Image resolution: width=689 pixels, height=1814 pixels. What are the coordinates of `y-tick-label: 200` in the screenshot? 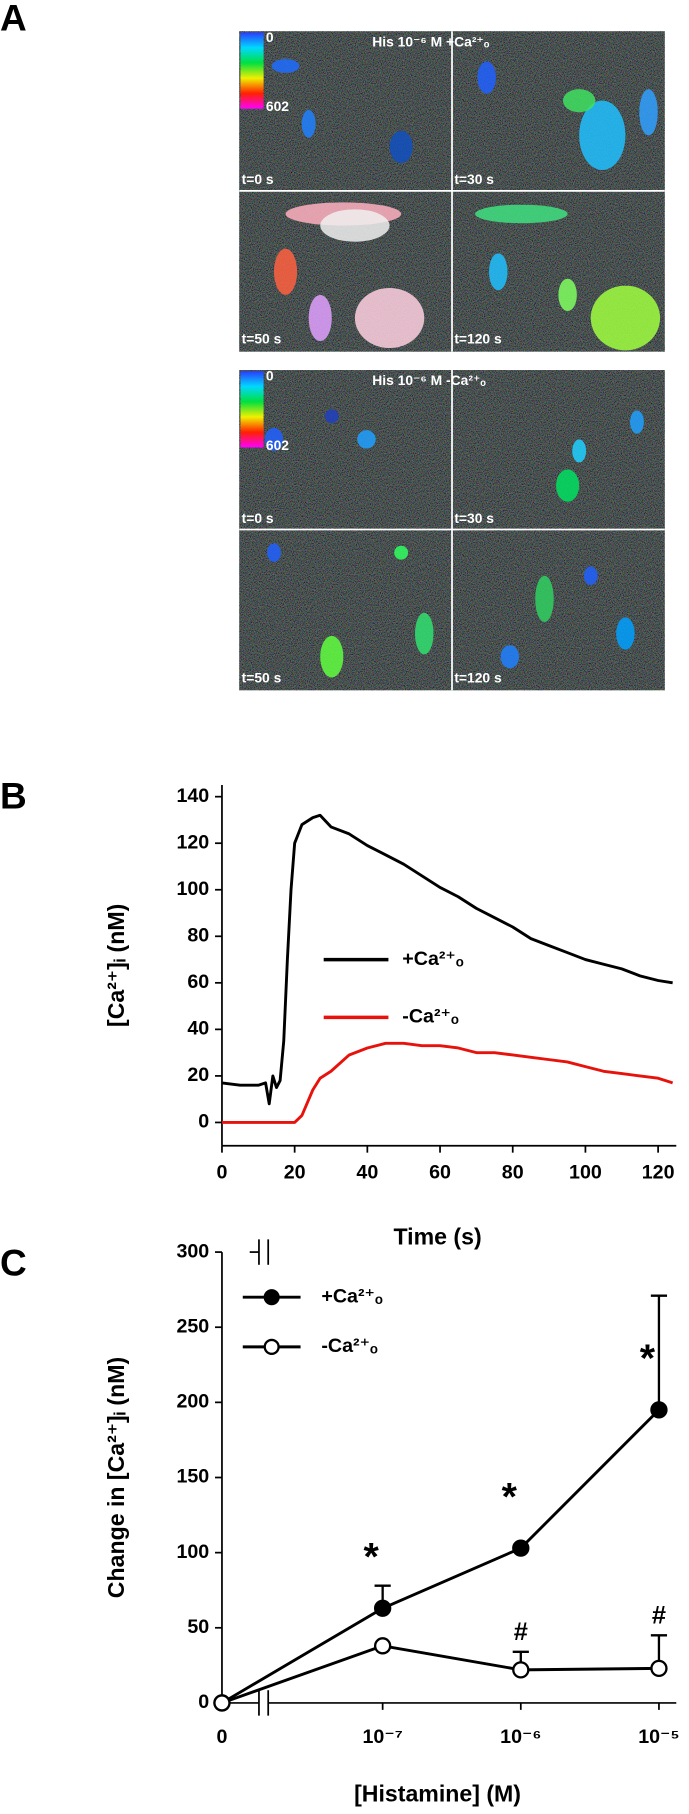 It's located at (192, 1402).